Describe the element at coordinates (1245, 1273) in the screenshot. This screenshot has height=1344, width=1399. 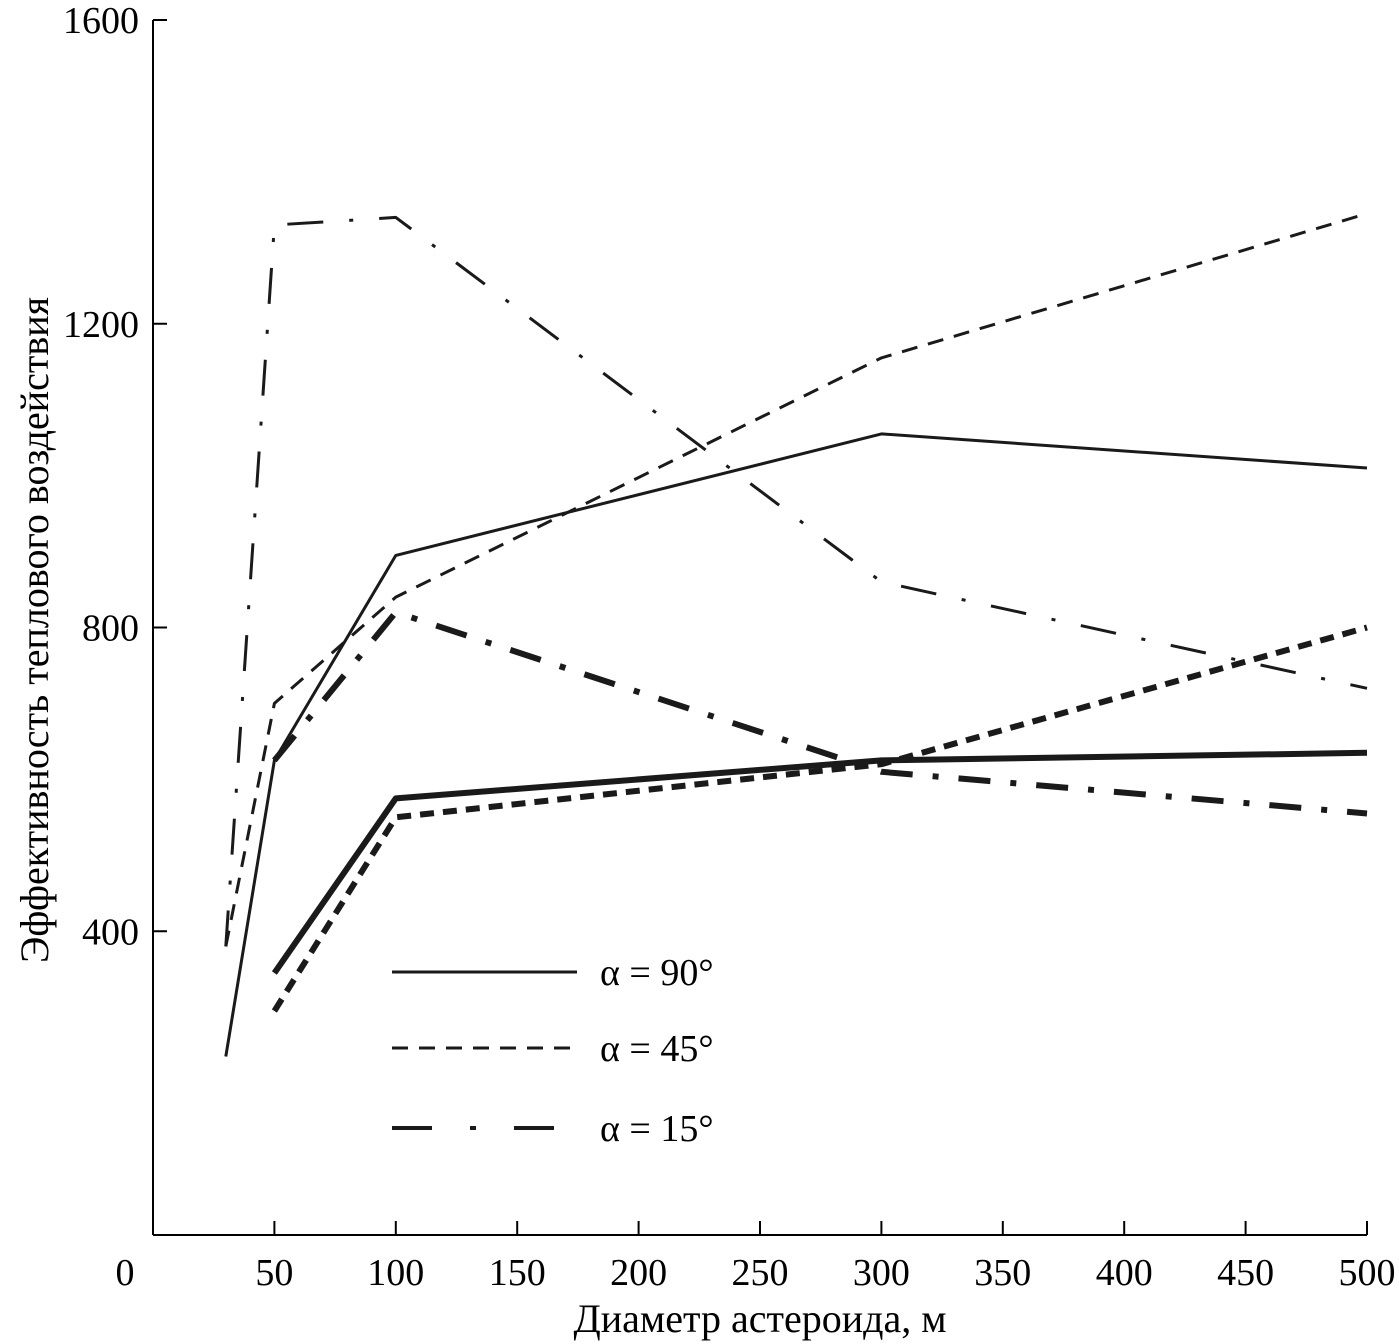
I see `x-tick-label: 450` at that location.